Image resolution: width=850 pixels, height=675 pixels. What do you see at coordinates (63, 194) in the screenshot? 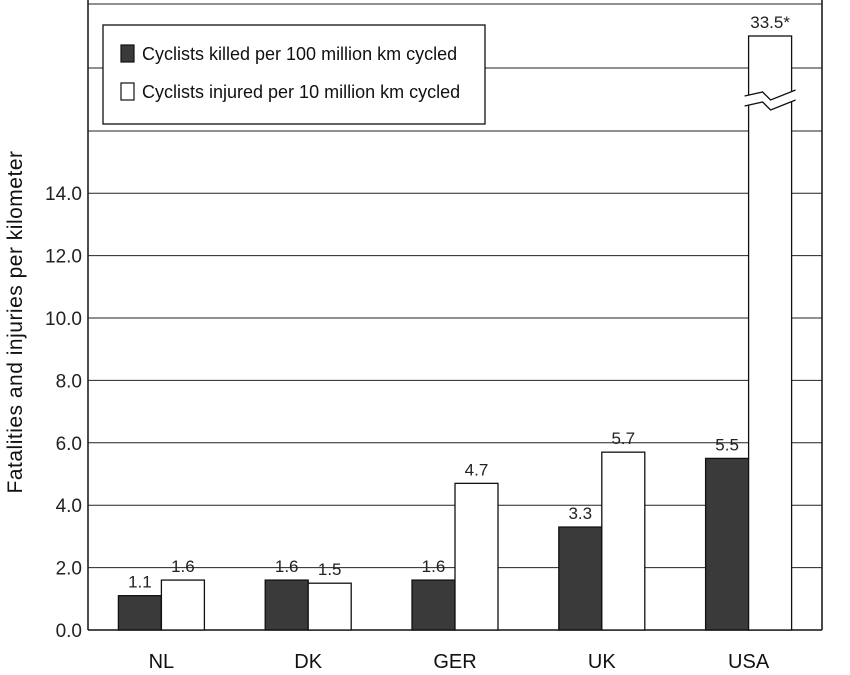
I see `y-tick-label: 14.0` at bounding box center [63, 194].